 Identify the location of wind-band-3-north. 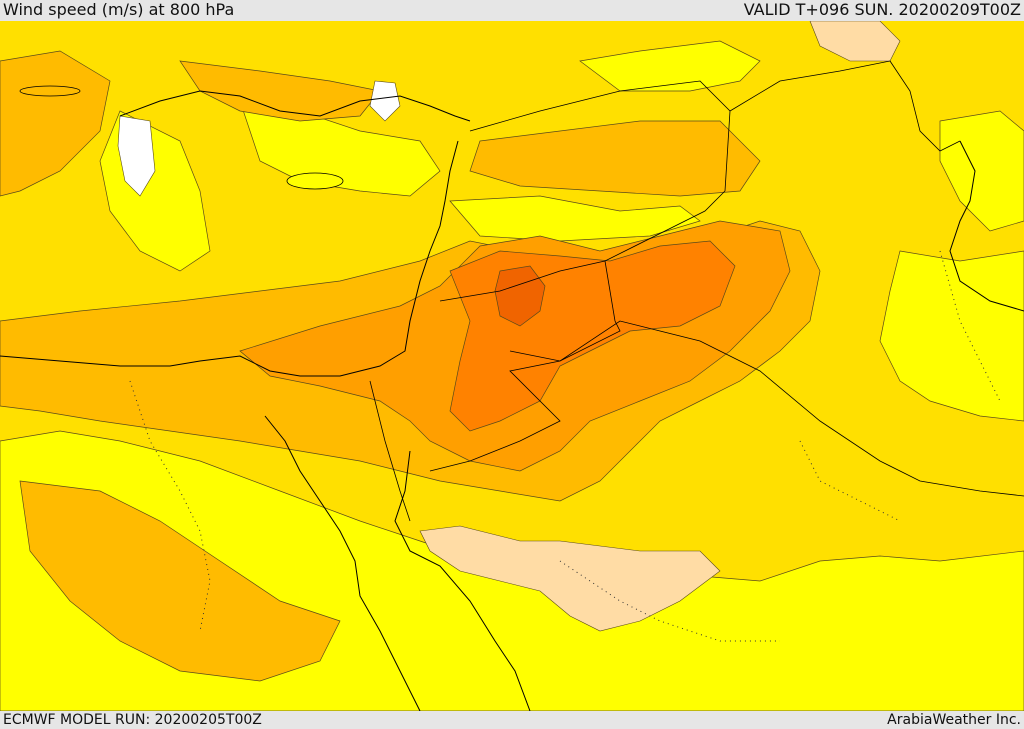
(55, 123).